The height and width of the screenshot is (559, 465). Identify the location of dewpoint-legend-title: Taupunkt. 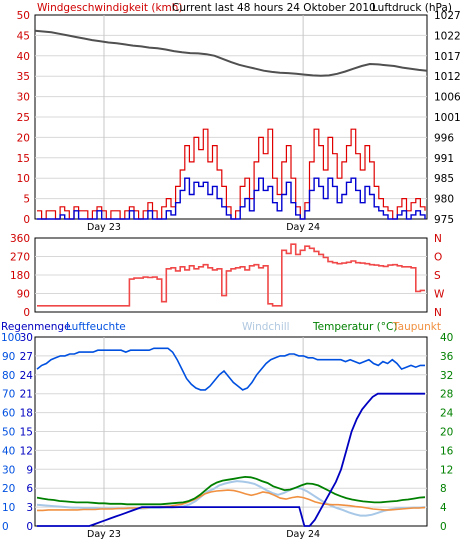
(416, 327).